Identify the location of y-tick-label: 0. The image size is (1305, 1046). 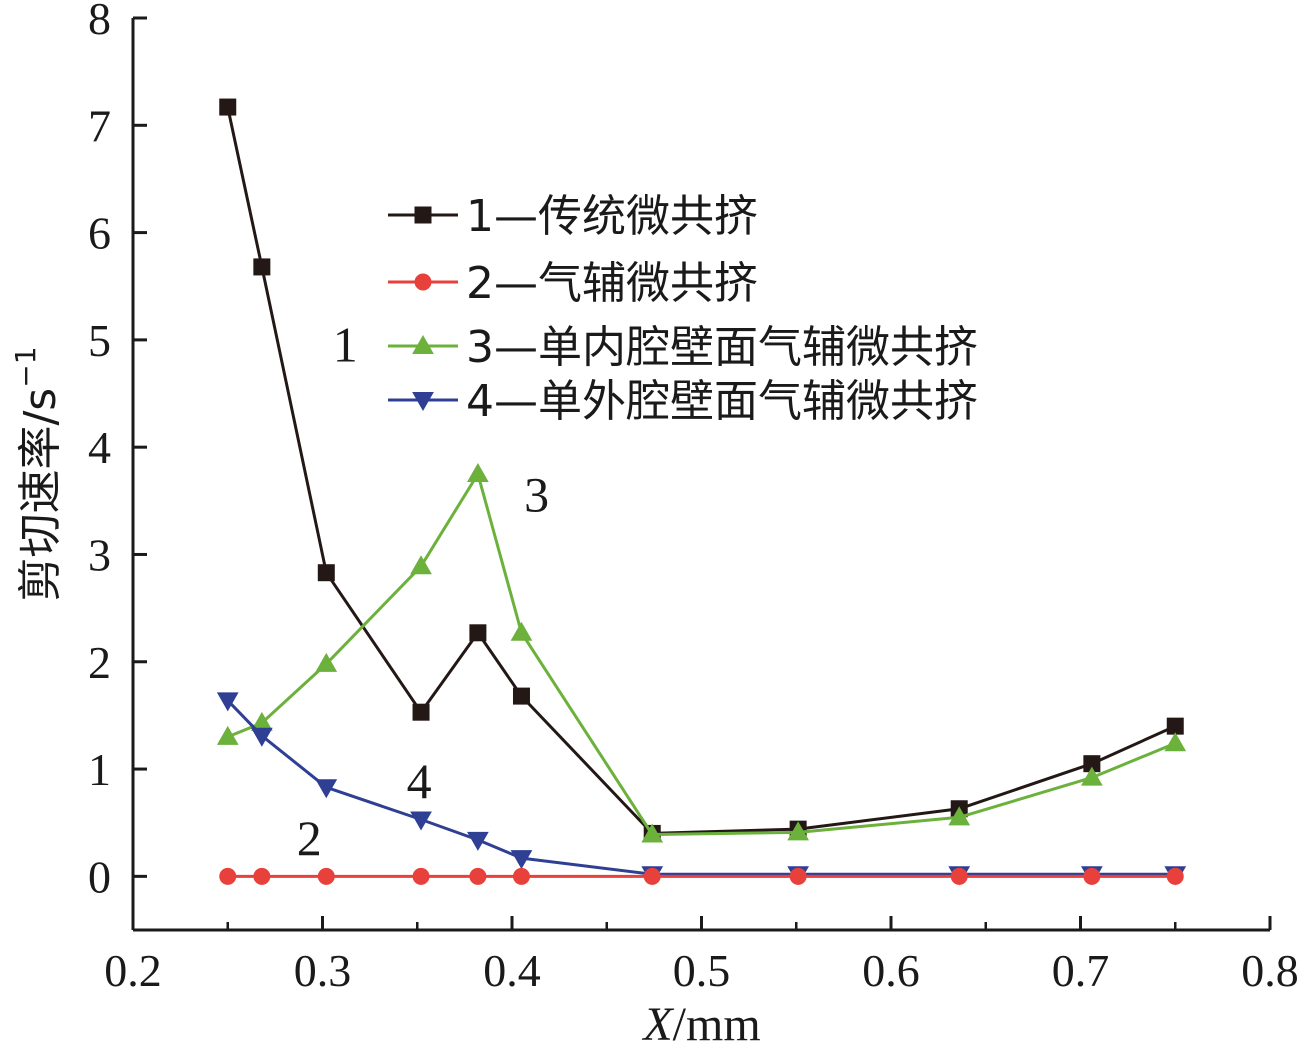
(99, 876).